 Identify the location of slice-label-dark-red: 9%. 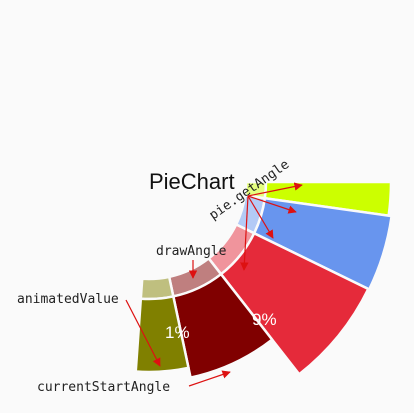
(264, 319).